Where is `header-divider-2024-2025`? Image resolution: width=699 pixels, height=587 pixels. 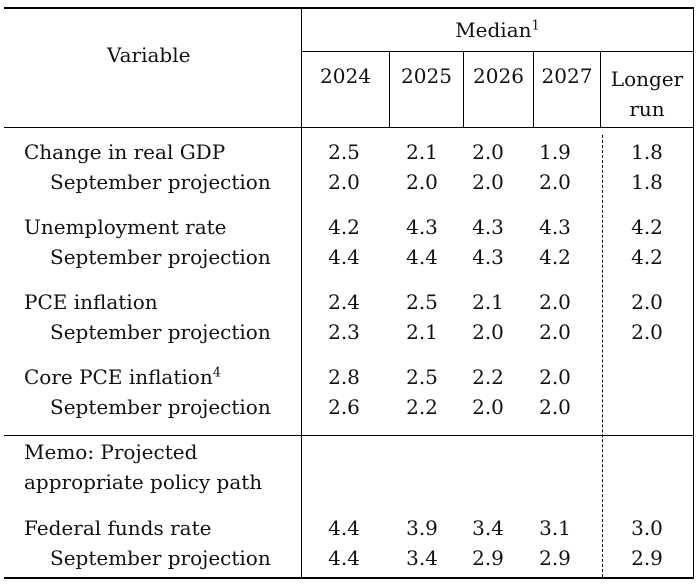 header-divider-2024-2025 is located at coordinates (389, 89).